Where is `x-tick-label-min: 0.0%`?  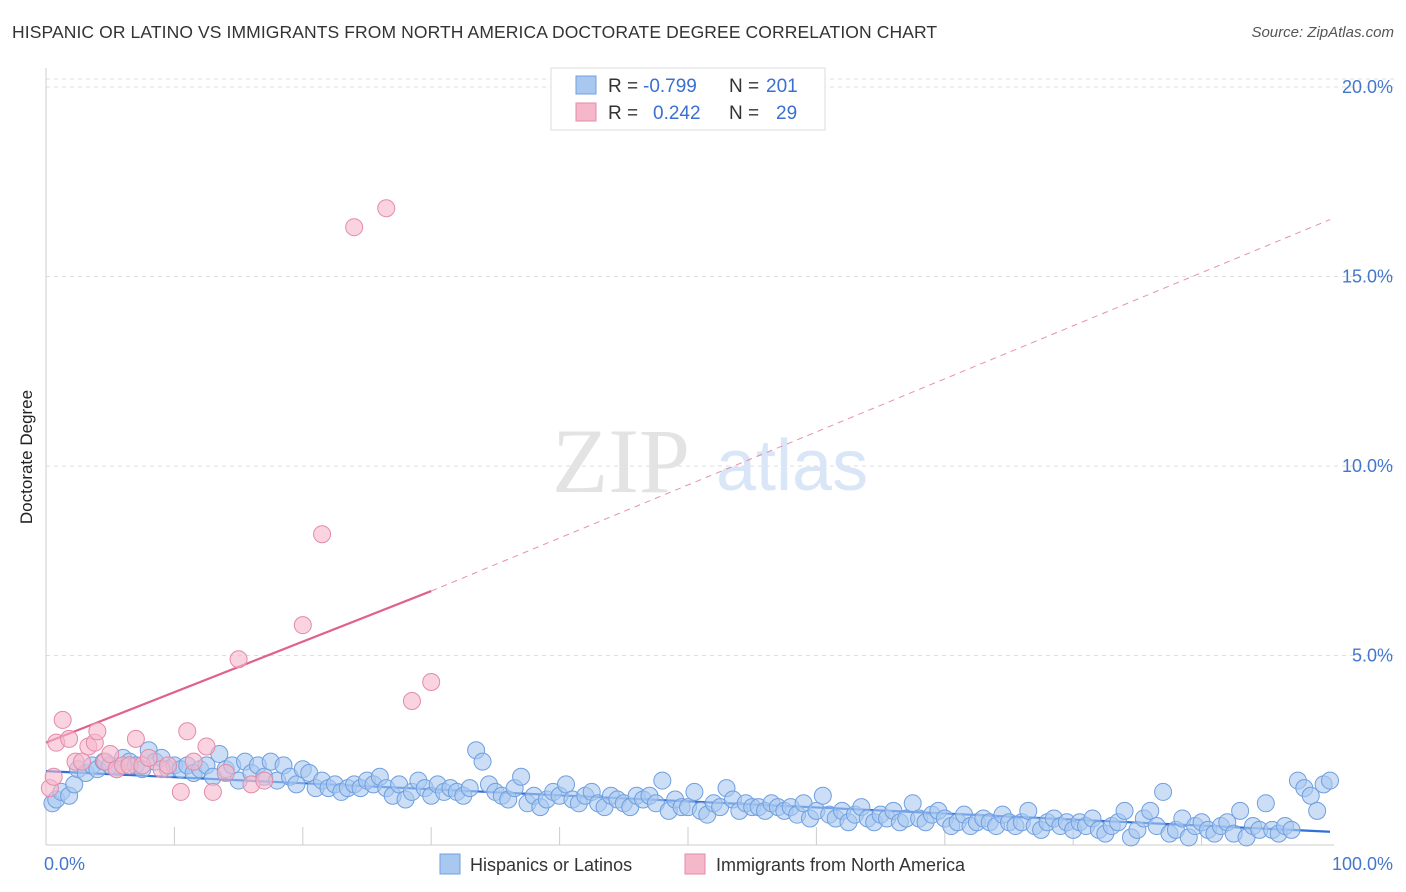 x-tick-label-min: 0.0% is located at coordinates (64, 864).